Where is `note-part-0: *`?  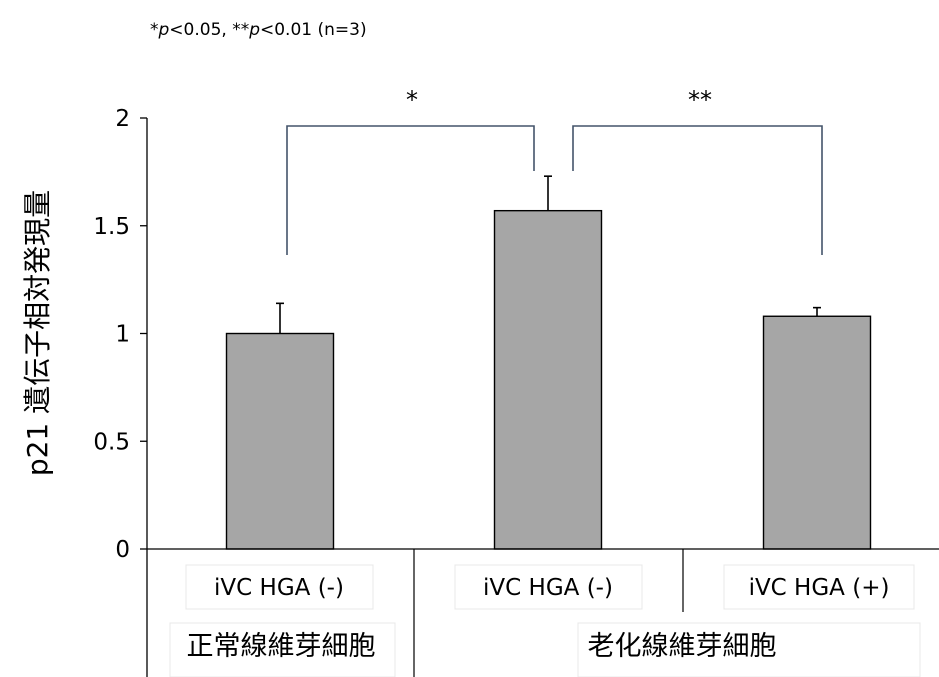
note-part-0: * is located at coordinates (154, 30).